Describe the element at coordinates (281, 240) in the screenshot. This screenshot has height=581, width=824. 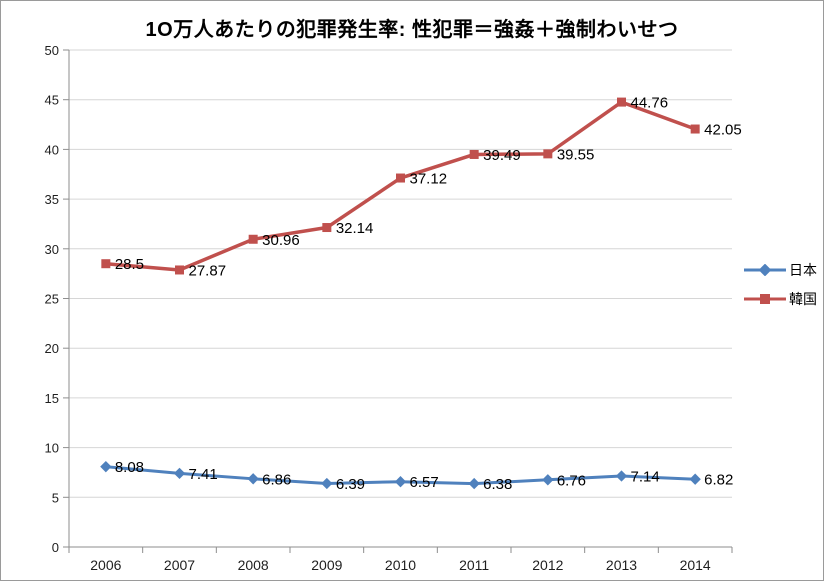
I see `data-label: 30.96` at that location.